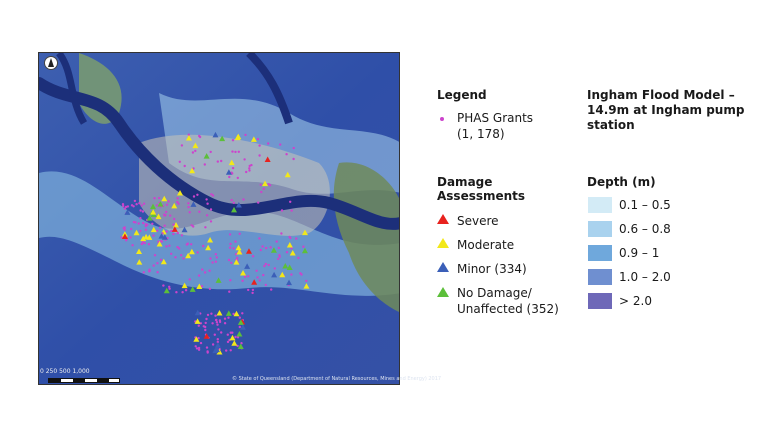  Describe the element at coordinates (635, 301) in the screenshot. I see `depth-label-5: > 2.0` at that location.